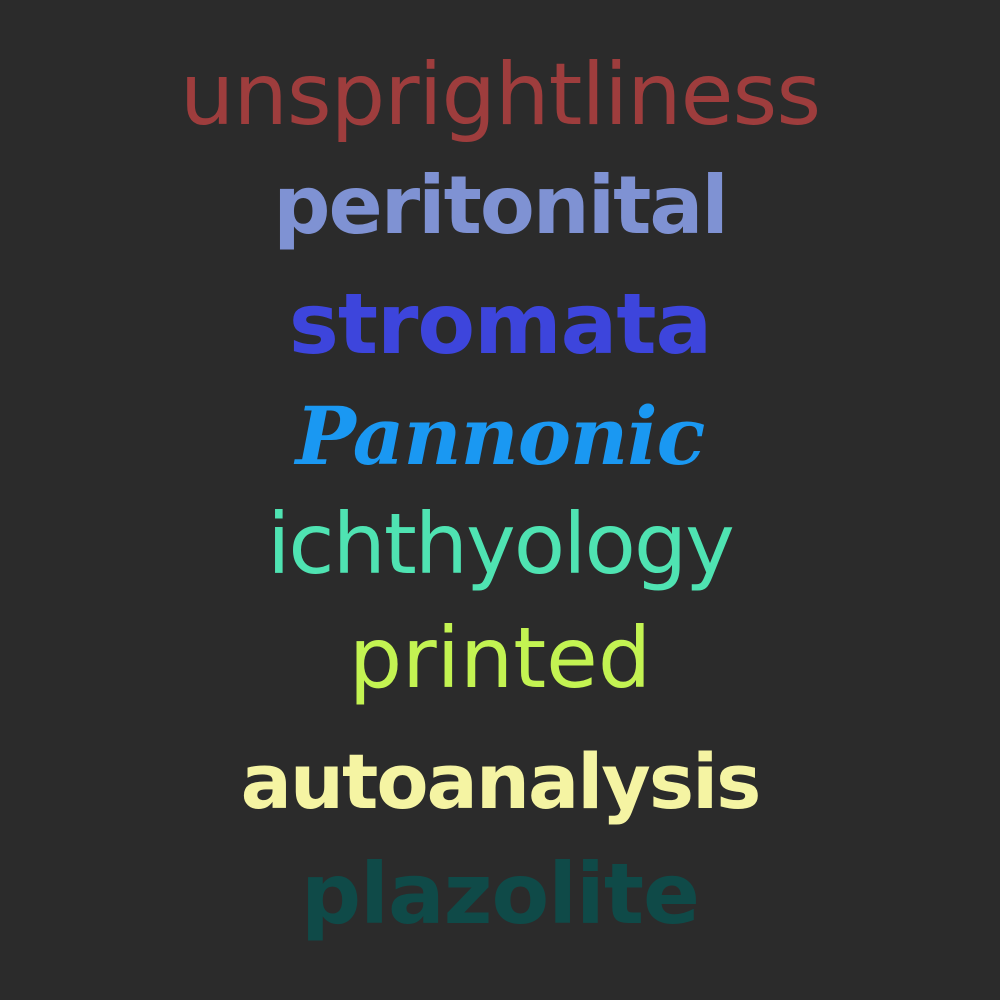 The width and height of the screenshot is (1000, 1000). What do you see at coordinates (500, 894) in the screenshot?
I see `word-plazolite: plazolite` at bounding box center [500, 894].